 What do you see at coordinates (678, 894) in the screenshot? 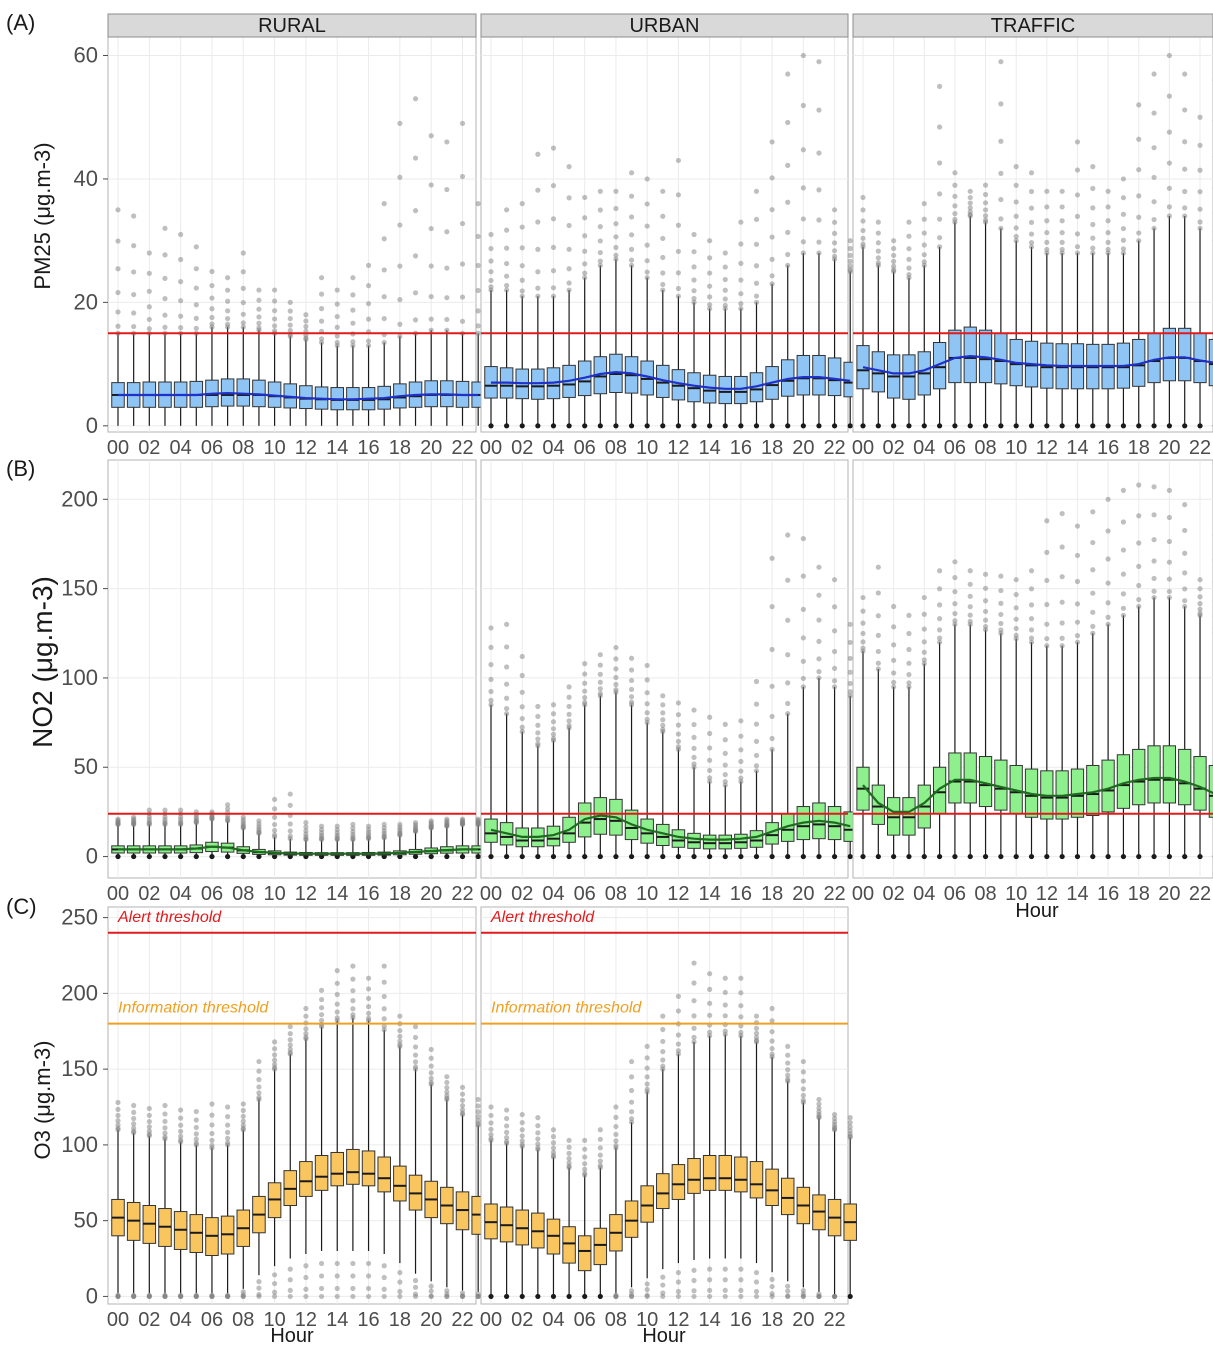
I see `x-tick-label: 12` at bounding box center [678, 894].